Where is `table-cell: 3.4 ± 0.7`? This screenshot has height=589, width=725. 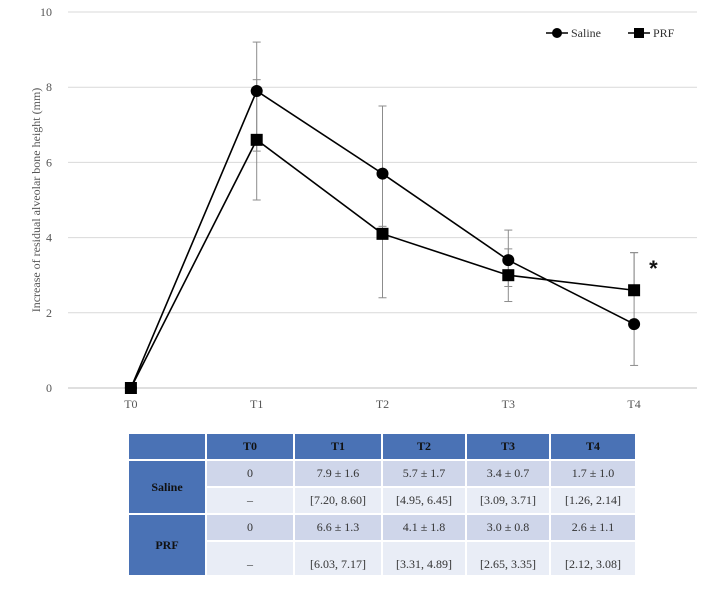 table-cell: 3.4 ± 0.7 is located at coordinates (508, 473).